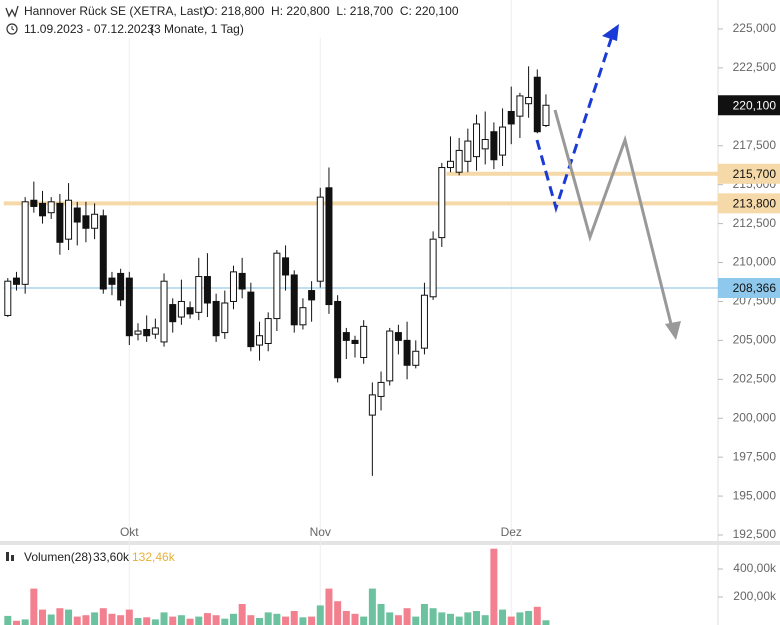 Image resolution: width=780 pixels, height=625 pixels. I want to click on volume-last: 33,60k, so click(111, 557).